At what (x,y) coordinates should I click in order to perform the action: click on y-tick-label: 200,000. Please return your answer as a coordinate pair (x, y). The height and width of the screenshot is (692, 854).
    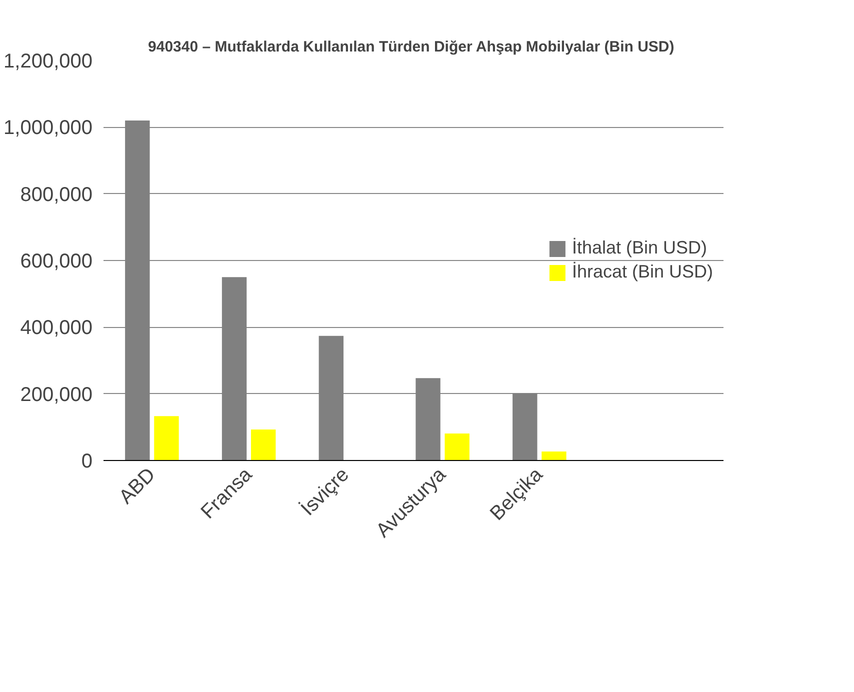
    Looking at the image, I should click on (56, 395).